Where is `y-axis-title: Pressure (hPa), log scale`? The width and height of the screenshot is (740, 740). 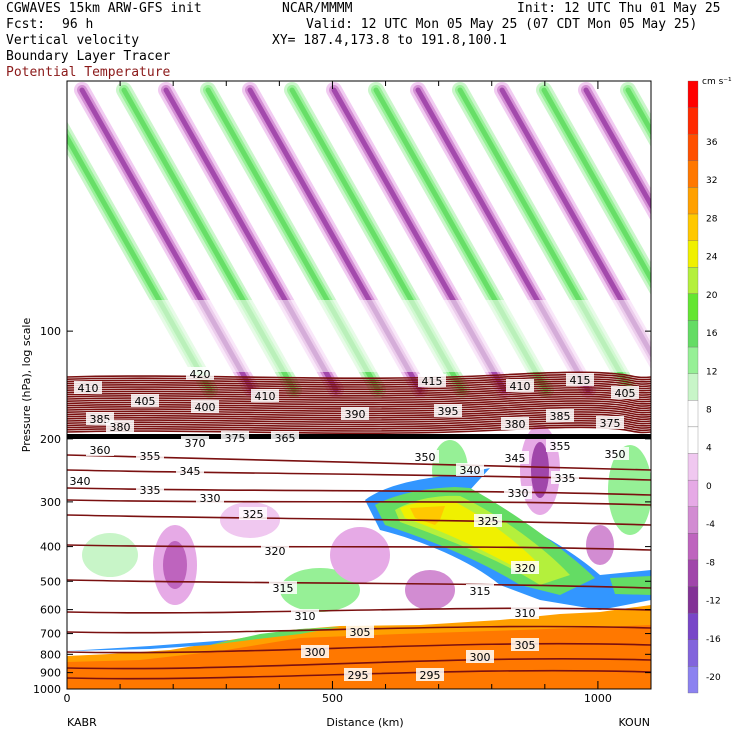 y-axis-title: Pressure (hPa), log scale is located at coordinates (26, 385).